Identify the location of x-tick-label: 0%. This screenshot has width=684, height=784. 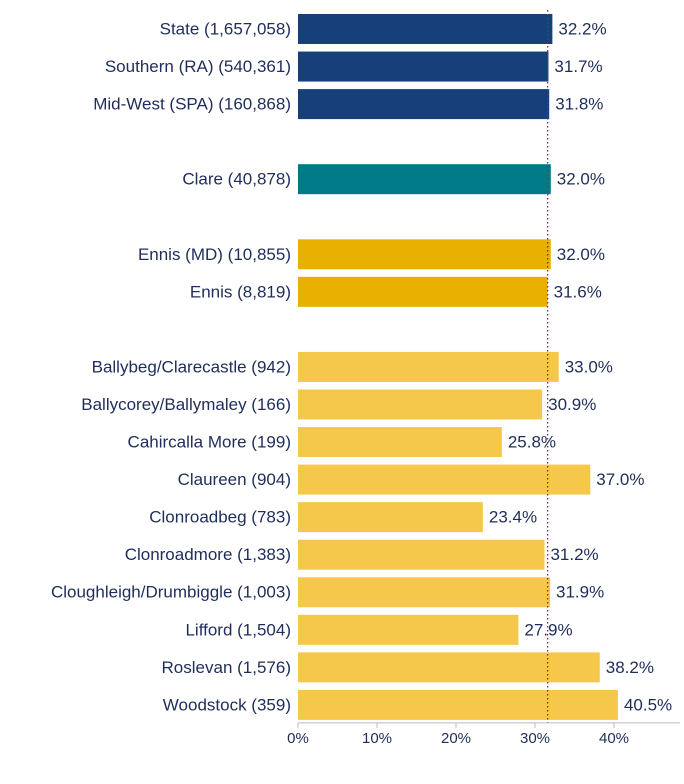
(298, 738).